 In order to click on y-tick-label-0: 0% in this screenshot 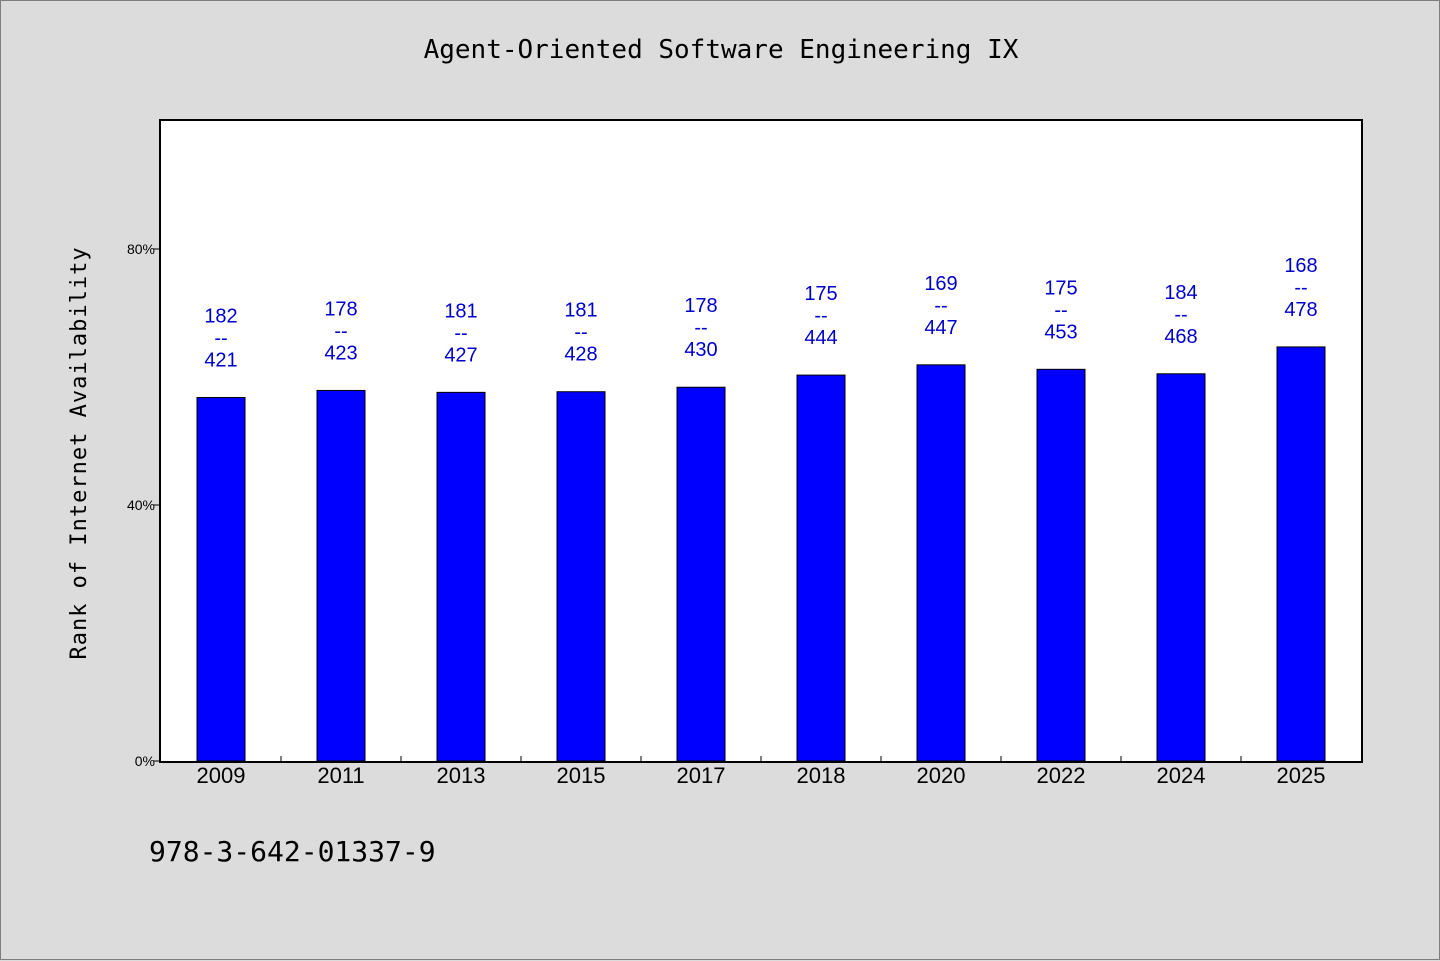, I will do `click(145, 761)`.